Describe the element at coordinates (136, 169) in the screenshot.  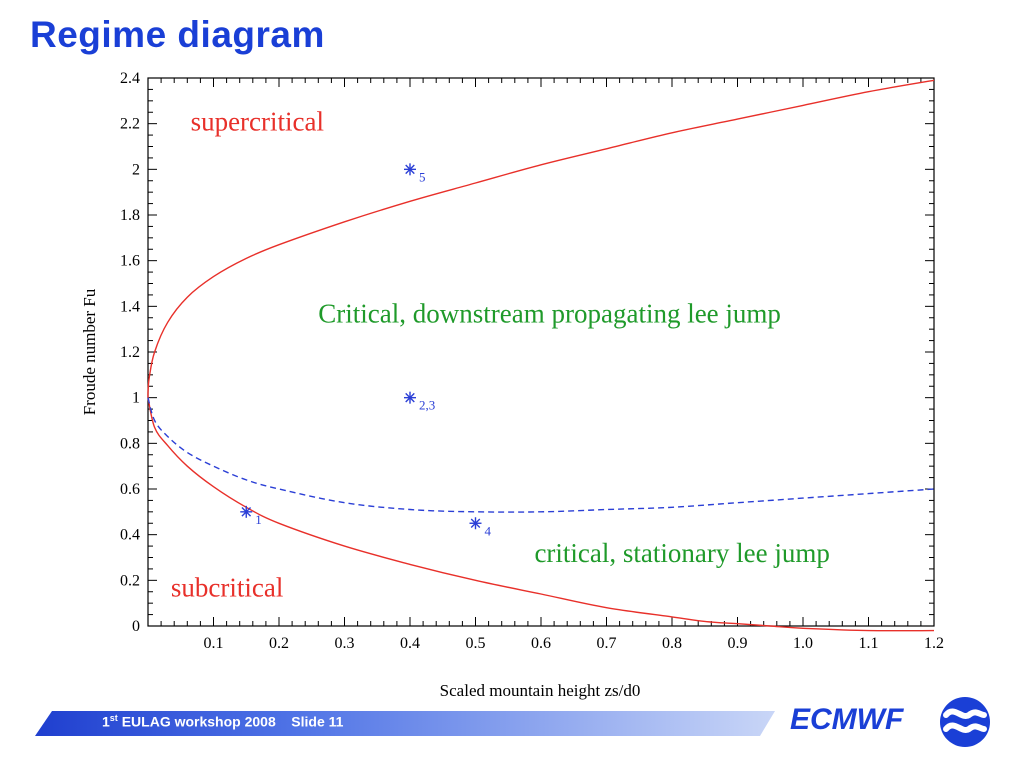
I see `y-tick-label: 2` at that location.